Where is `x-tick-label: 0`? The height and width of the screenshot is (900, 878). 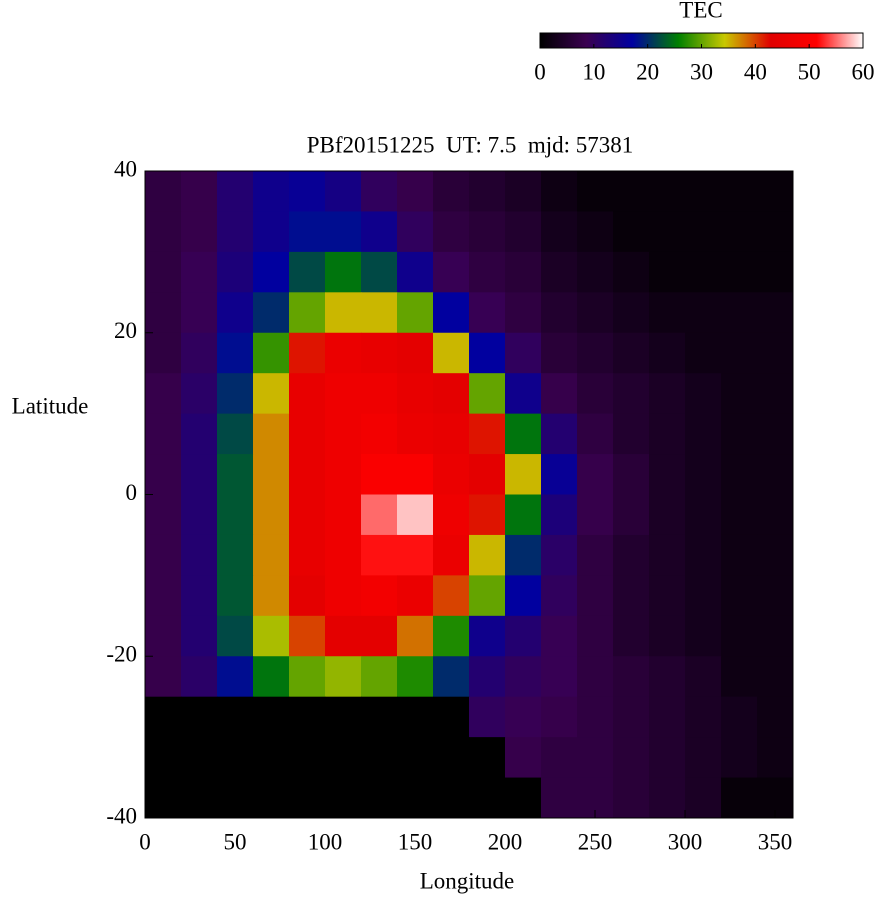
x-tick-label: 0 is located at coordinates (145, 841).